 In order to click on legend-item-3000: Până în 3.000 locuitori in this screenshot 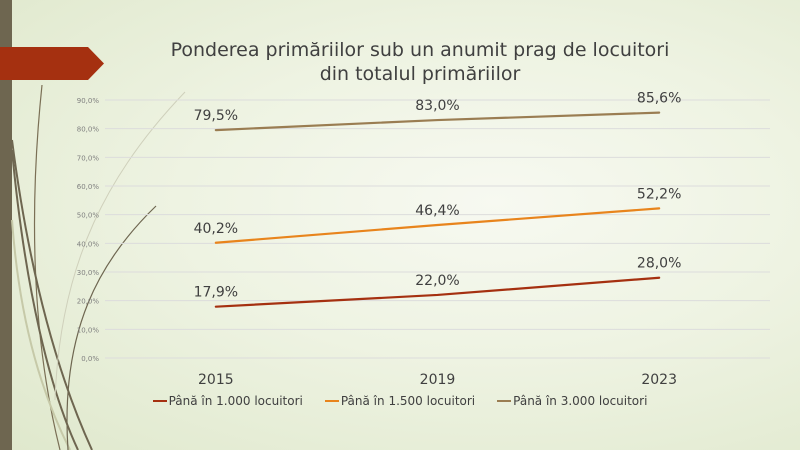, I will do `click(572, 401)`.